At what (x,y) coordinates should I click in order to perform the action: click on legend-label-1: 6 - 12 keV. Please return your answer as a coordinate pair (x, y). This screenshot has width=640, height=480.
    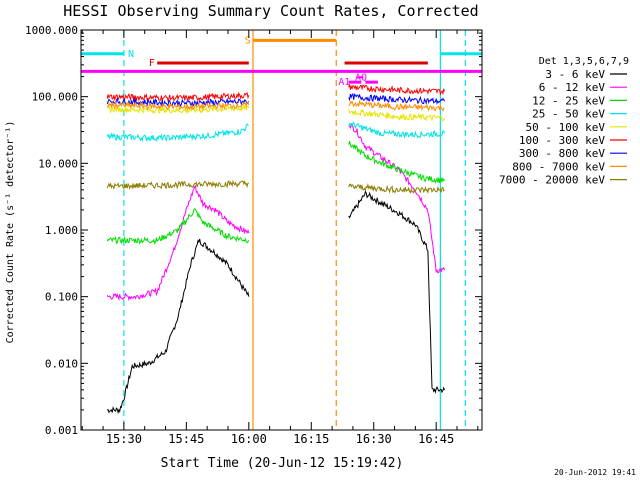
    Looking at the image, I should click on (572, 87).